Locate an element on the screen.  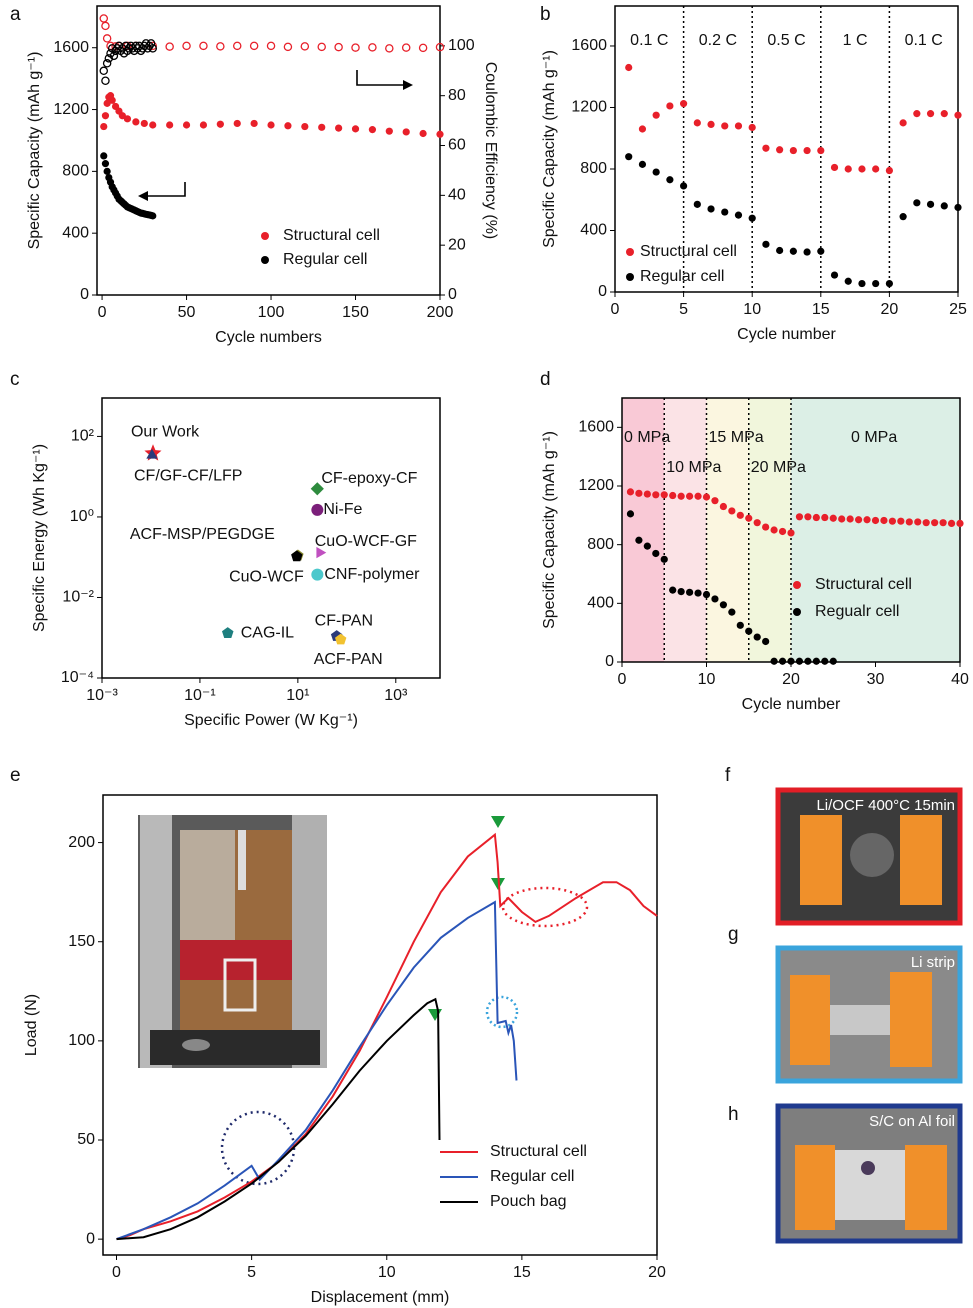
y-axis-label: Load (N) is located at coordinates (31, 1025).